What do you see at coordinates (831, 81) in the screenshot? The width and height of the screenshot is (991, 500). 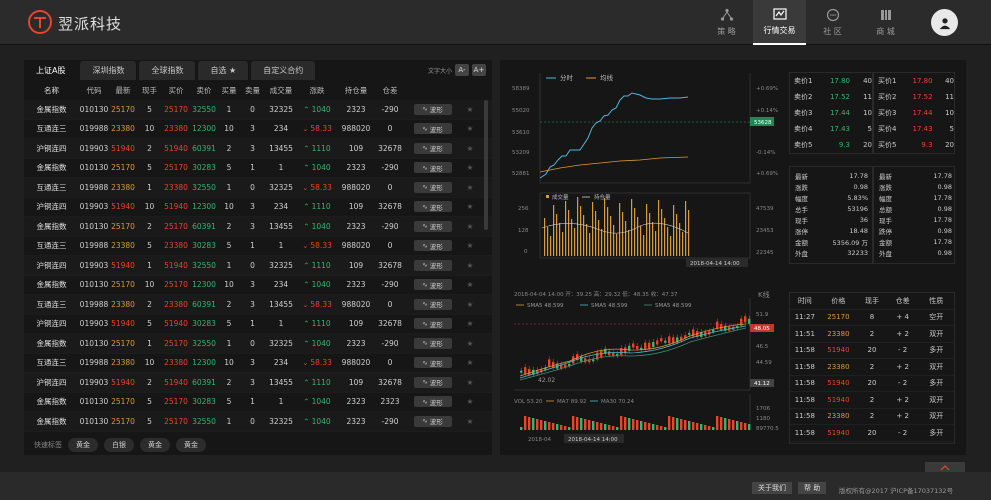 I see `orderbook-row: 卖价1 17.80 40` at bounding box center [831, 81].